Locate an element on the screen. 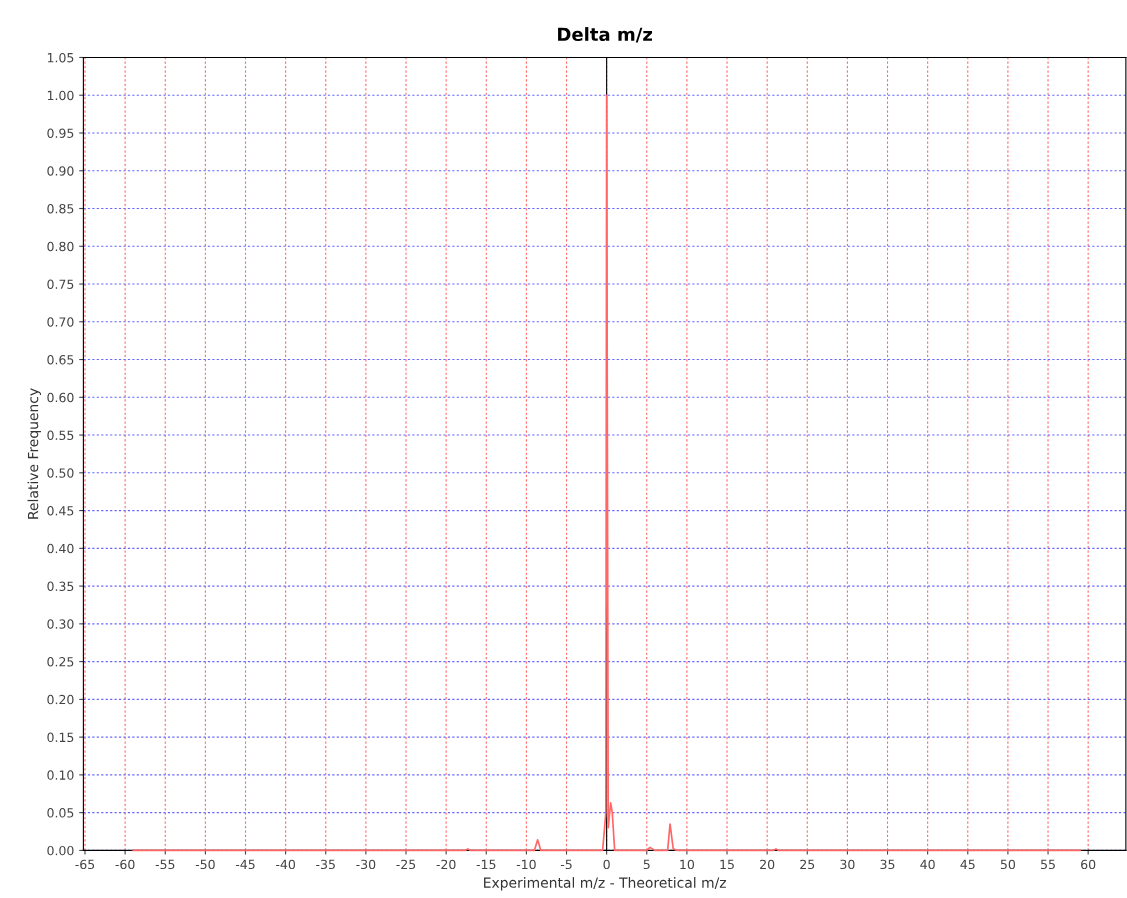  y-tick-label: 0.00 is located at coordinates (60, 850).